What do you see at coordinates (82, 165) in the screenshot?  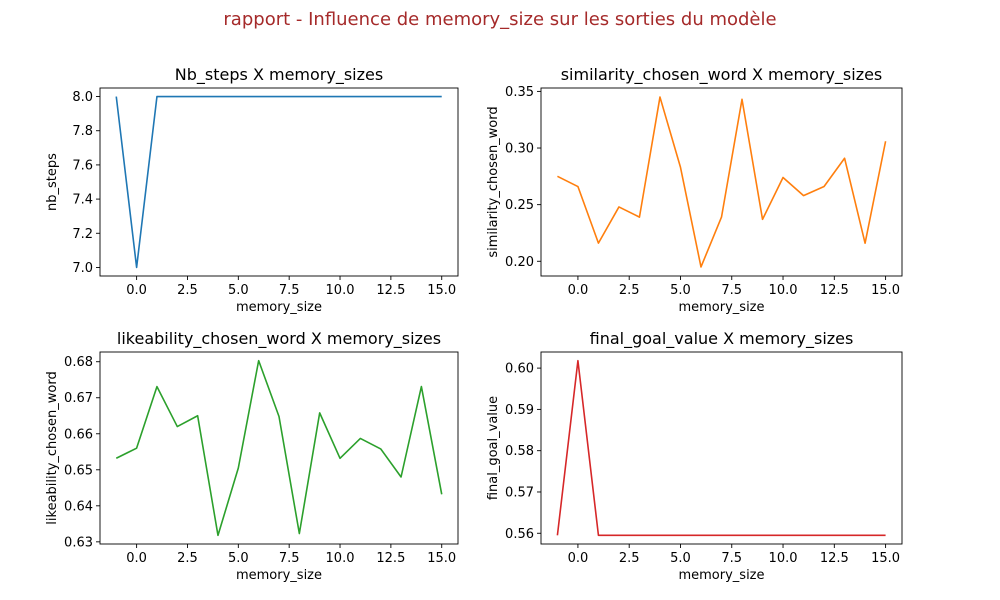 I see `y-tick-label: 7.6` at bounding box center [82, 165].